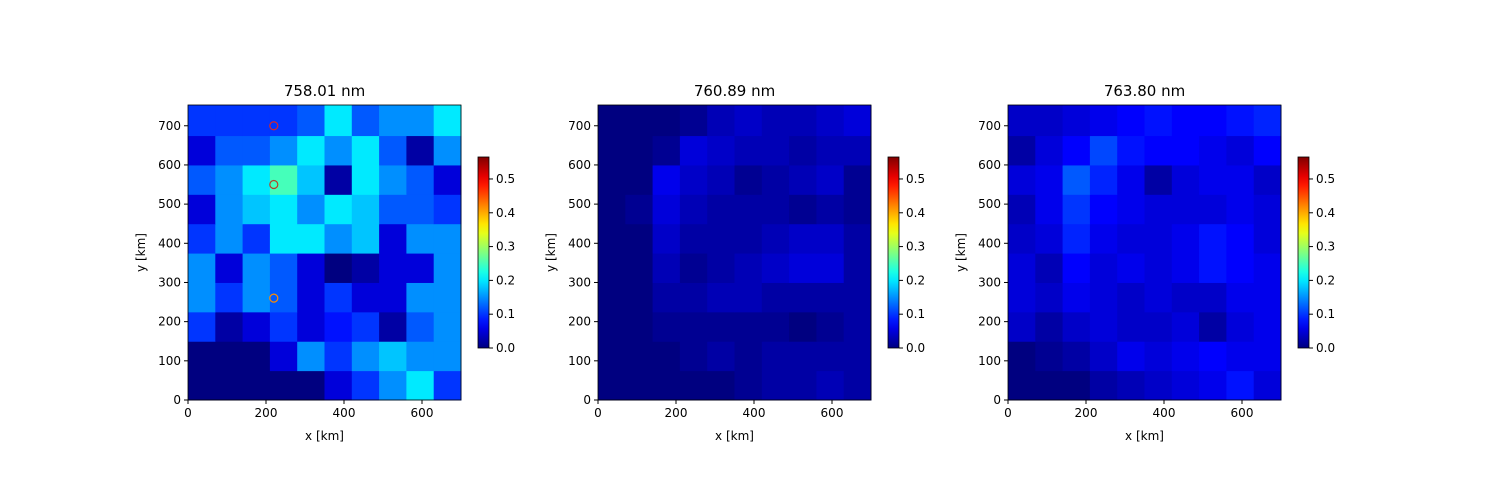  Describe the element at coordinates (1325, 348) in the screenshot. I see `colorbar-tick-label: 0.0` at that location.